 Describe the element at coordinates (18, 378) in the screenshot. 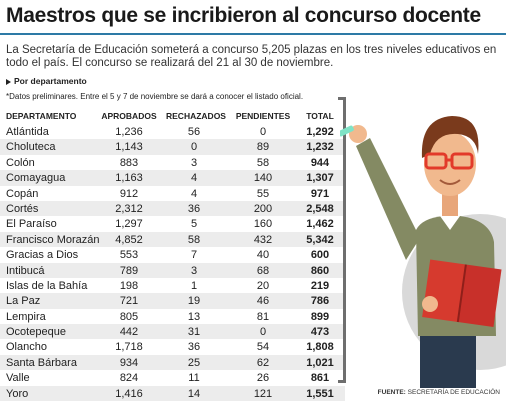

I see `cell-departamento: Valle` at that location.